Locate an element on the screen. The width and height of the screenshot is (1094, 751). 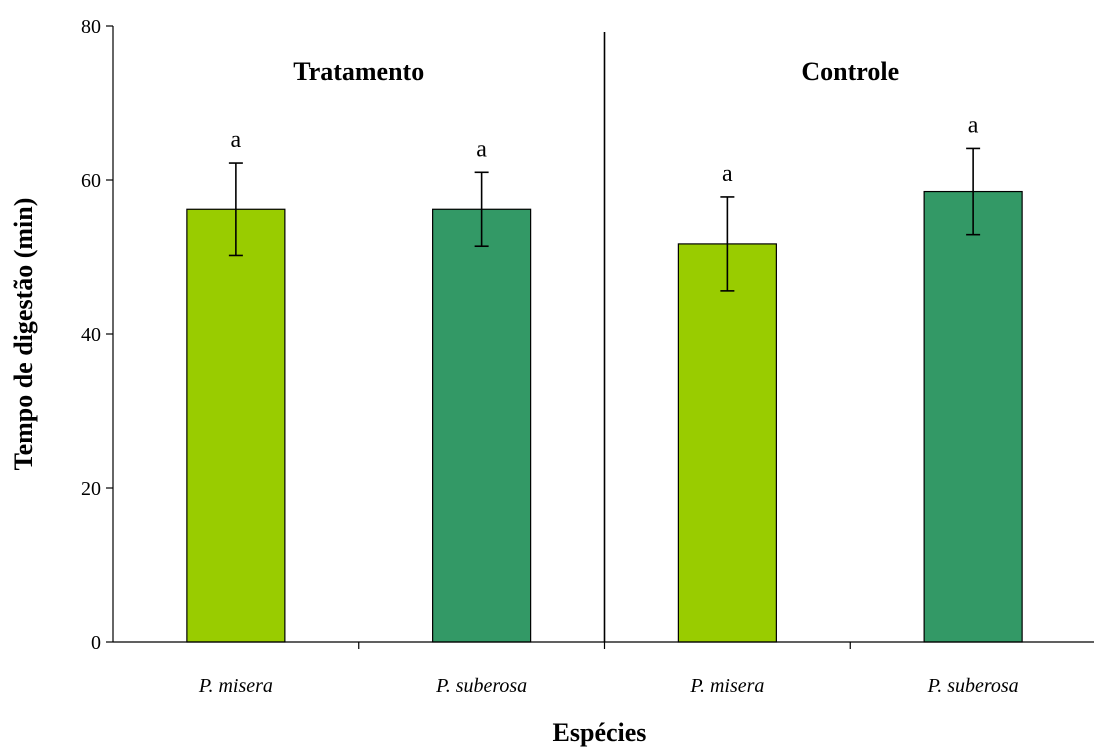
y-tick-label: 40 is located at coordinates (91, 335).